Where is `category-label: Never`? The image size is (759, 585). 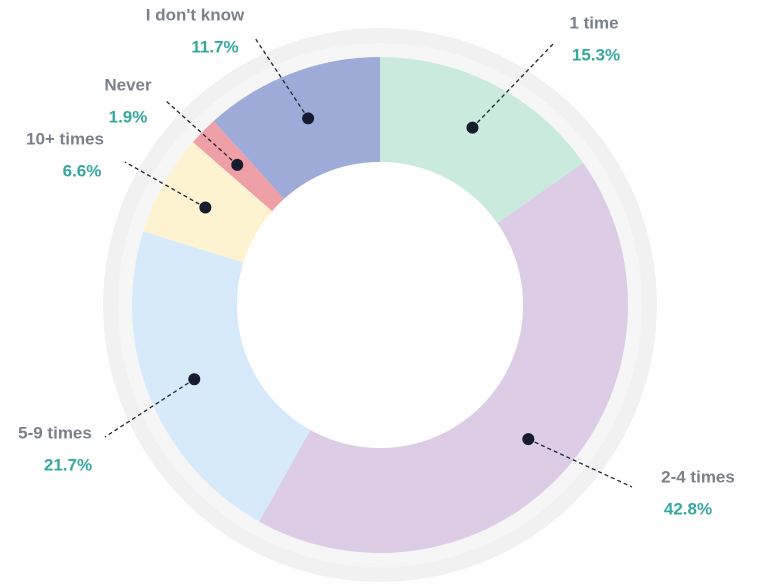
category-label: Never is located at coordinates (128, 84).